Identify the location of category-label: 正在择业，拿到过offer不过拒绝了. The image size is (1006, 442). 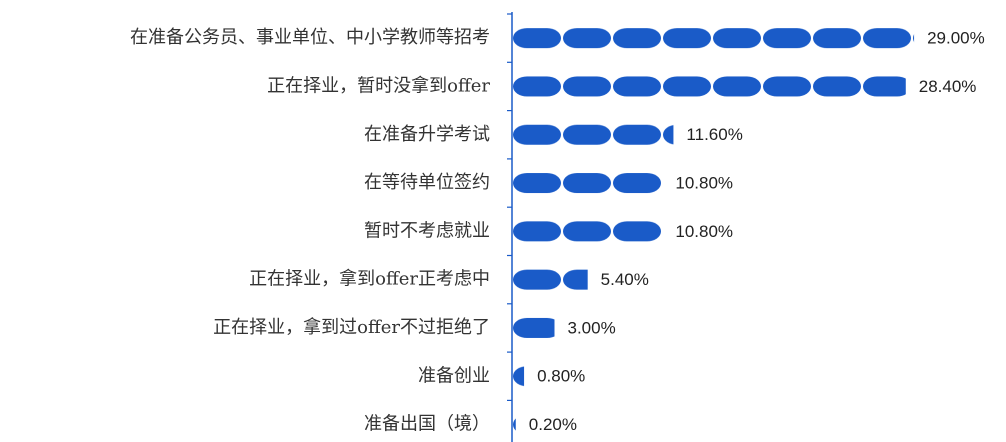
(351, 327).